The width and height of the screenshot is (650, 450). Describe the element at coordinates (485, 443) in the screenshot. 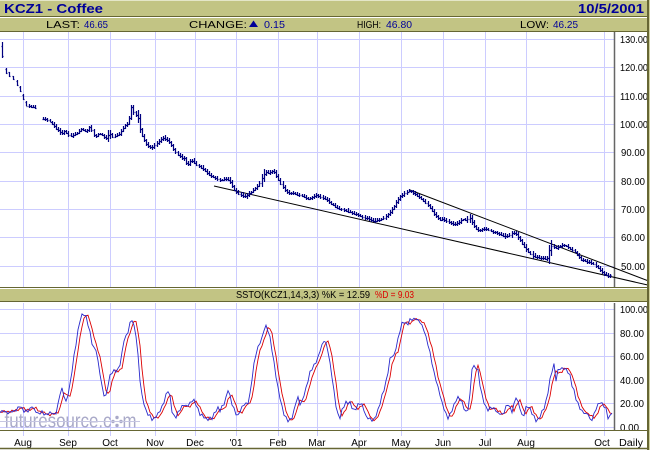

I see `svg-text: Jul` at that location.